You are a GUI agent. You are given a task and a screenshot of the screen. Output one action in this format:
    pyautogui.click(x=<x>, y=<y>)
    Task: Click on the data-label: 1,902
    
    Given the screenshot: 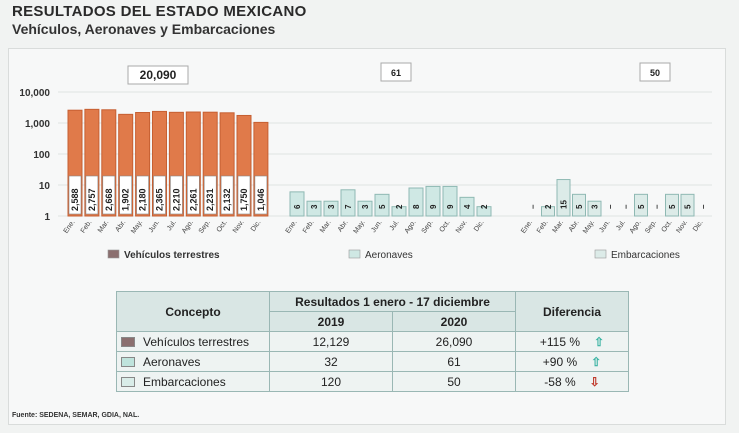 What is the action you would take?
    pyautogui.click(x=126, y=199)
    